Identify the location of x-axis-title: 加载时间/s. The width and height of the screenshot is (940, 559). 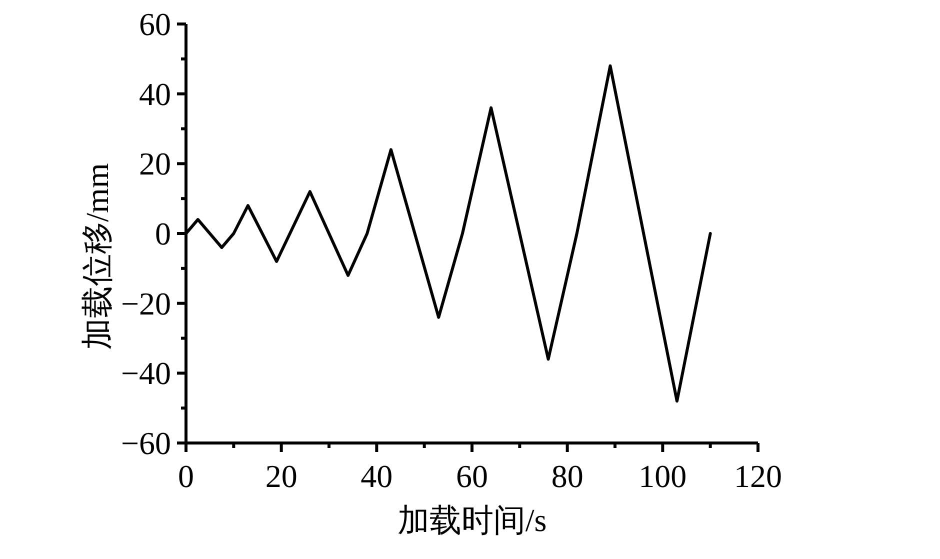
(472, 520).